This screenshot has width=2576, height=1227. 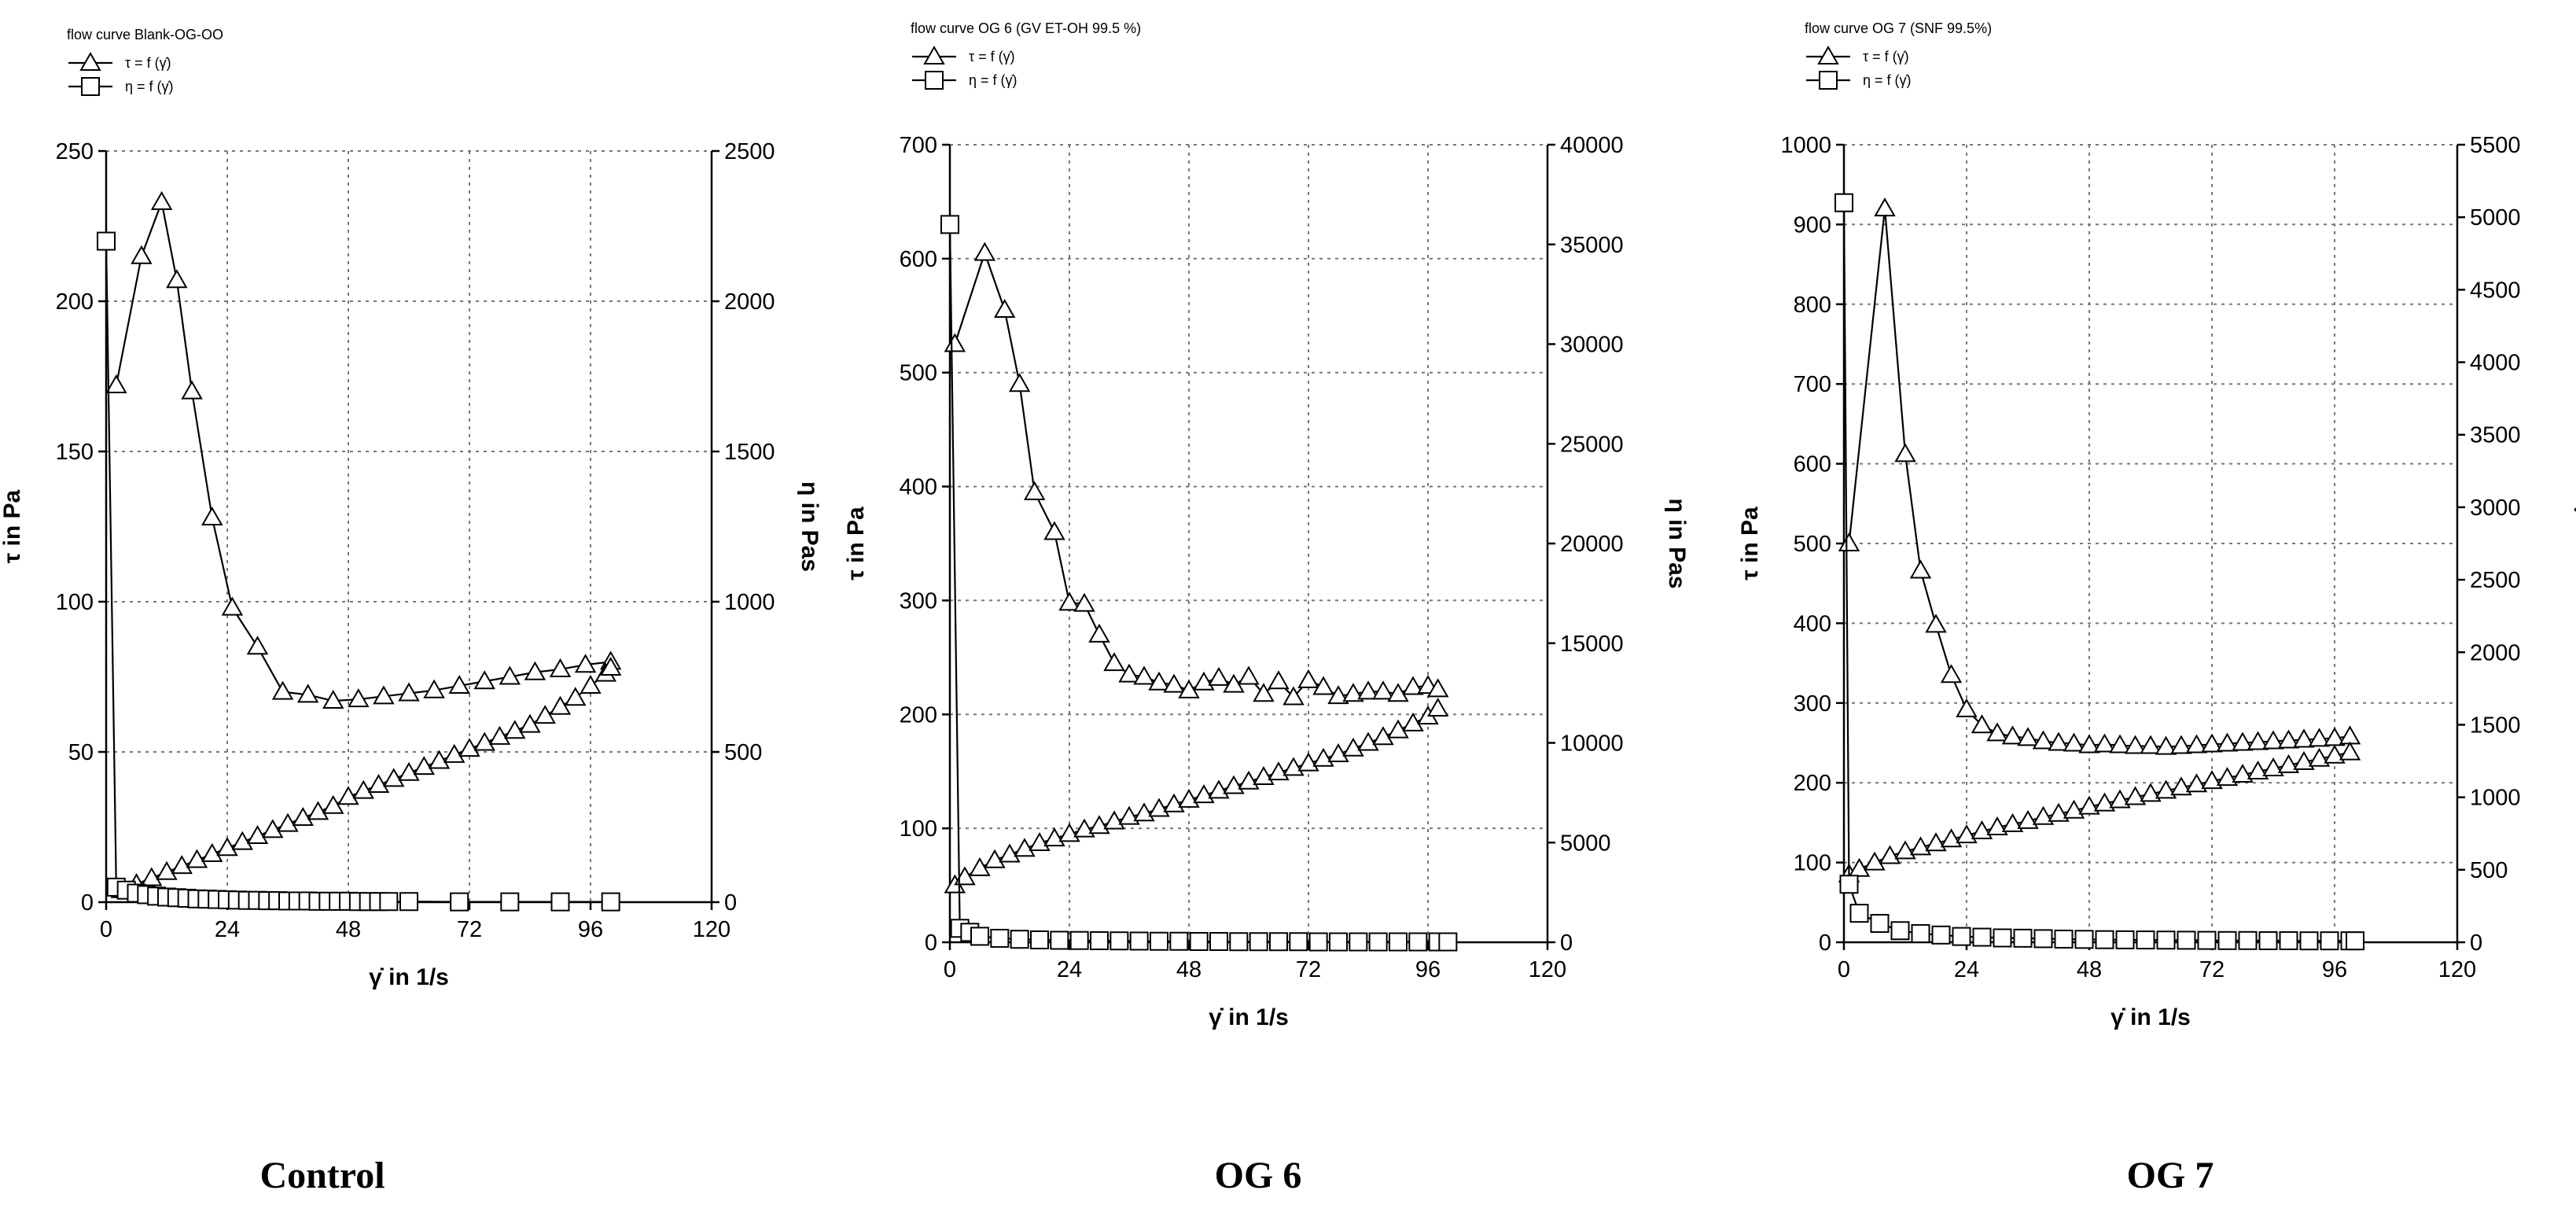 What do you see at coordinates (1677, 543) in the screenshot?
I see `y-axis-label-right: η in Pas` at bounding box center [1677, 543].